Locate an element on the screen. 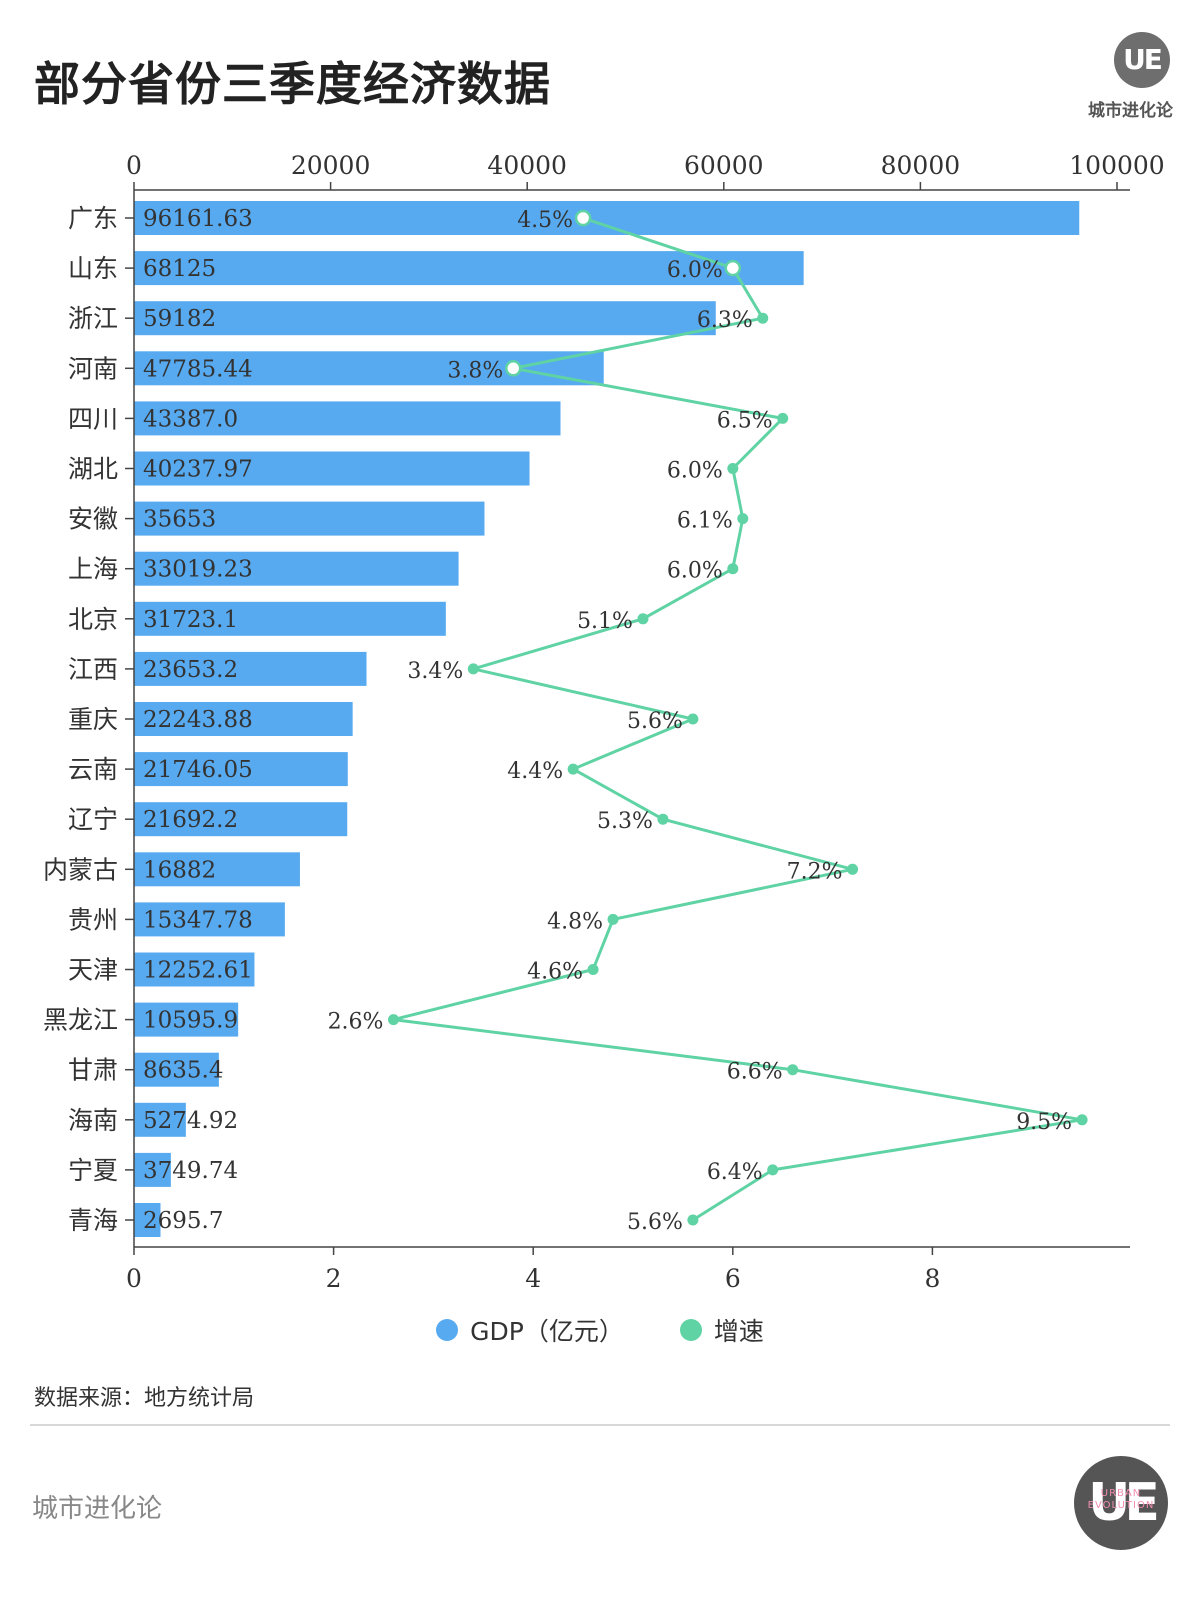 The image size is (1200, 1600). growth-label: 3.4% is located at coordinates (435, 671).